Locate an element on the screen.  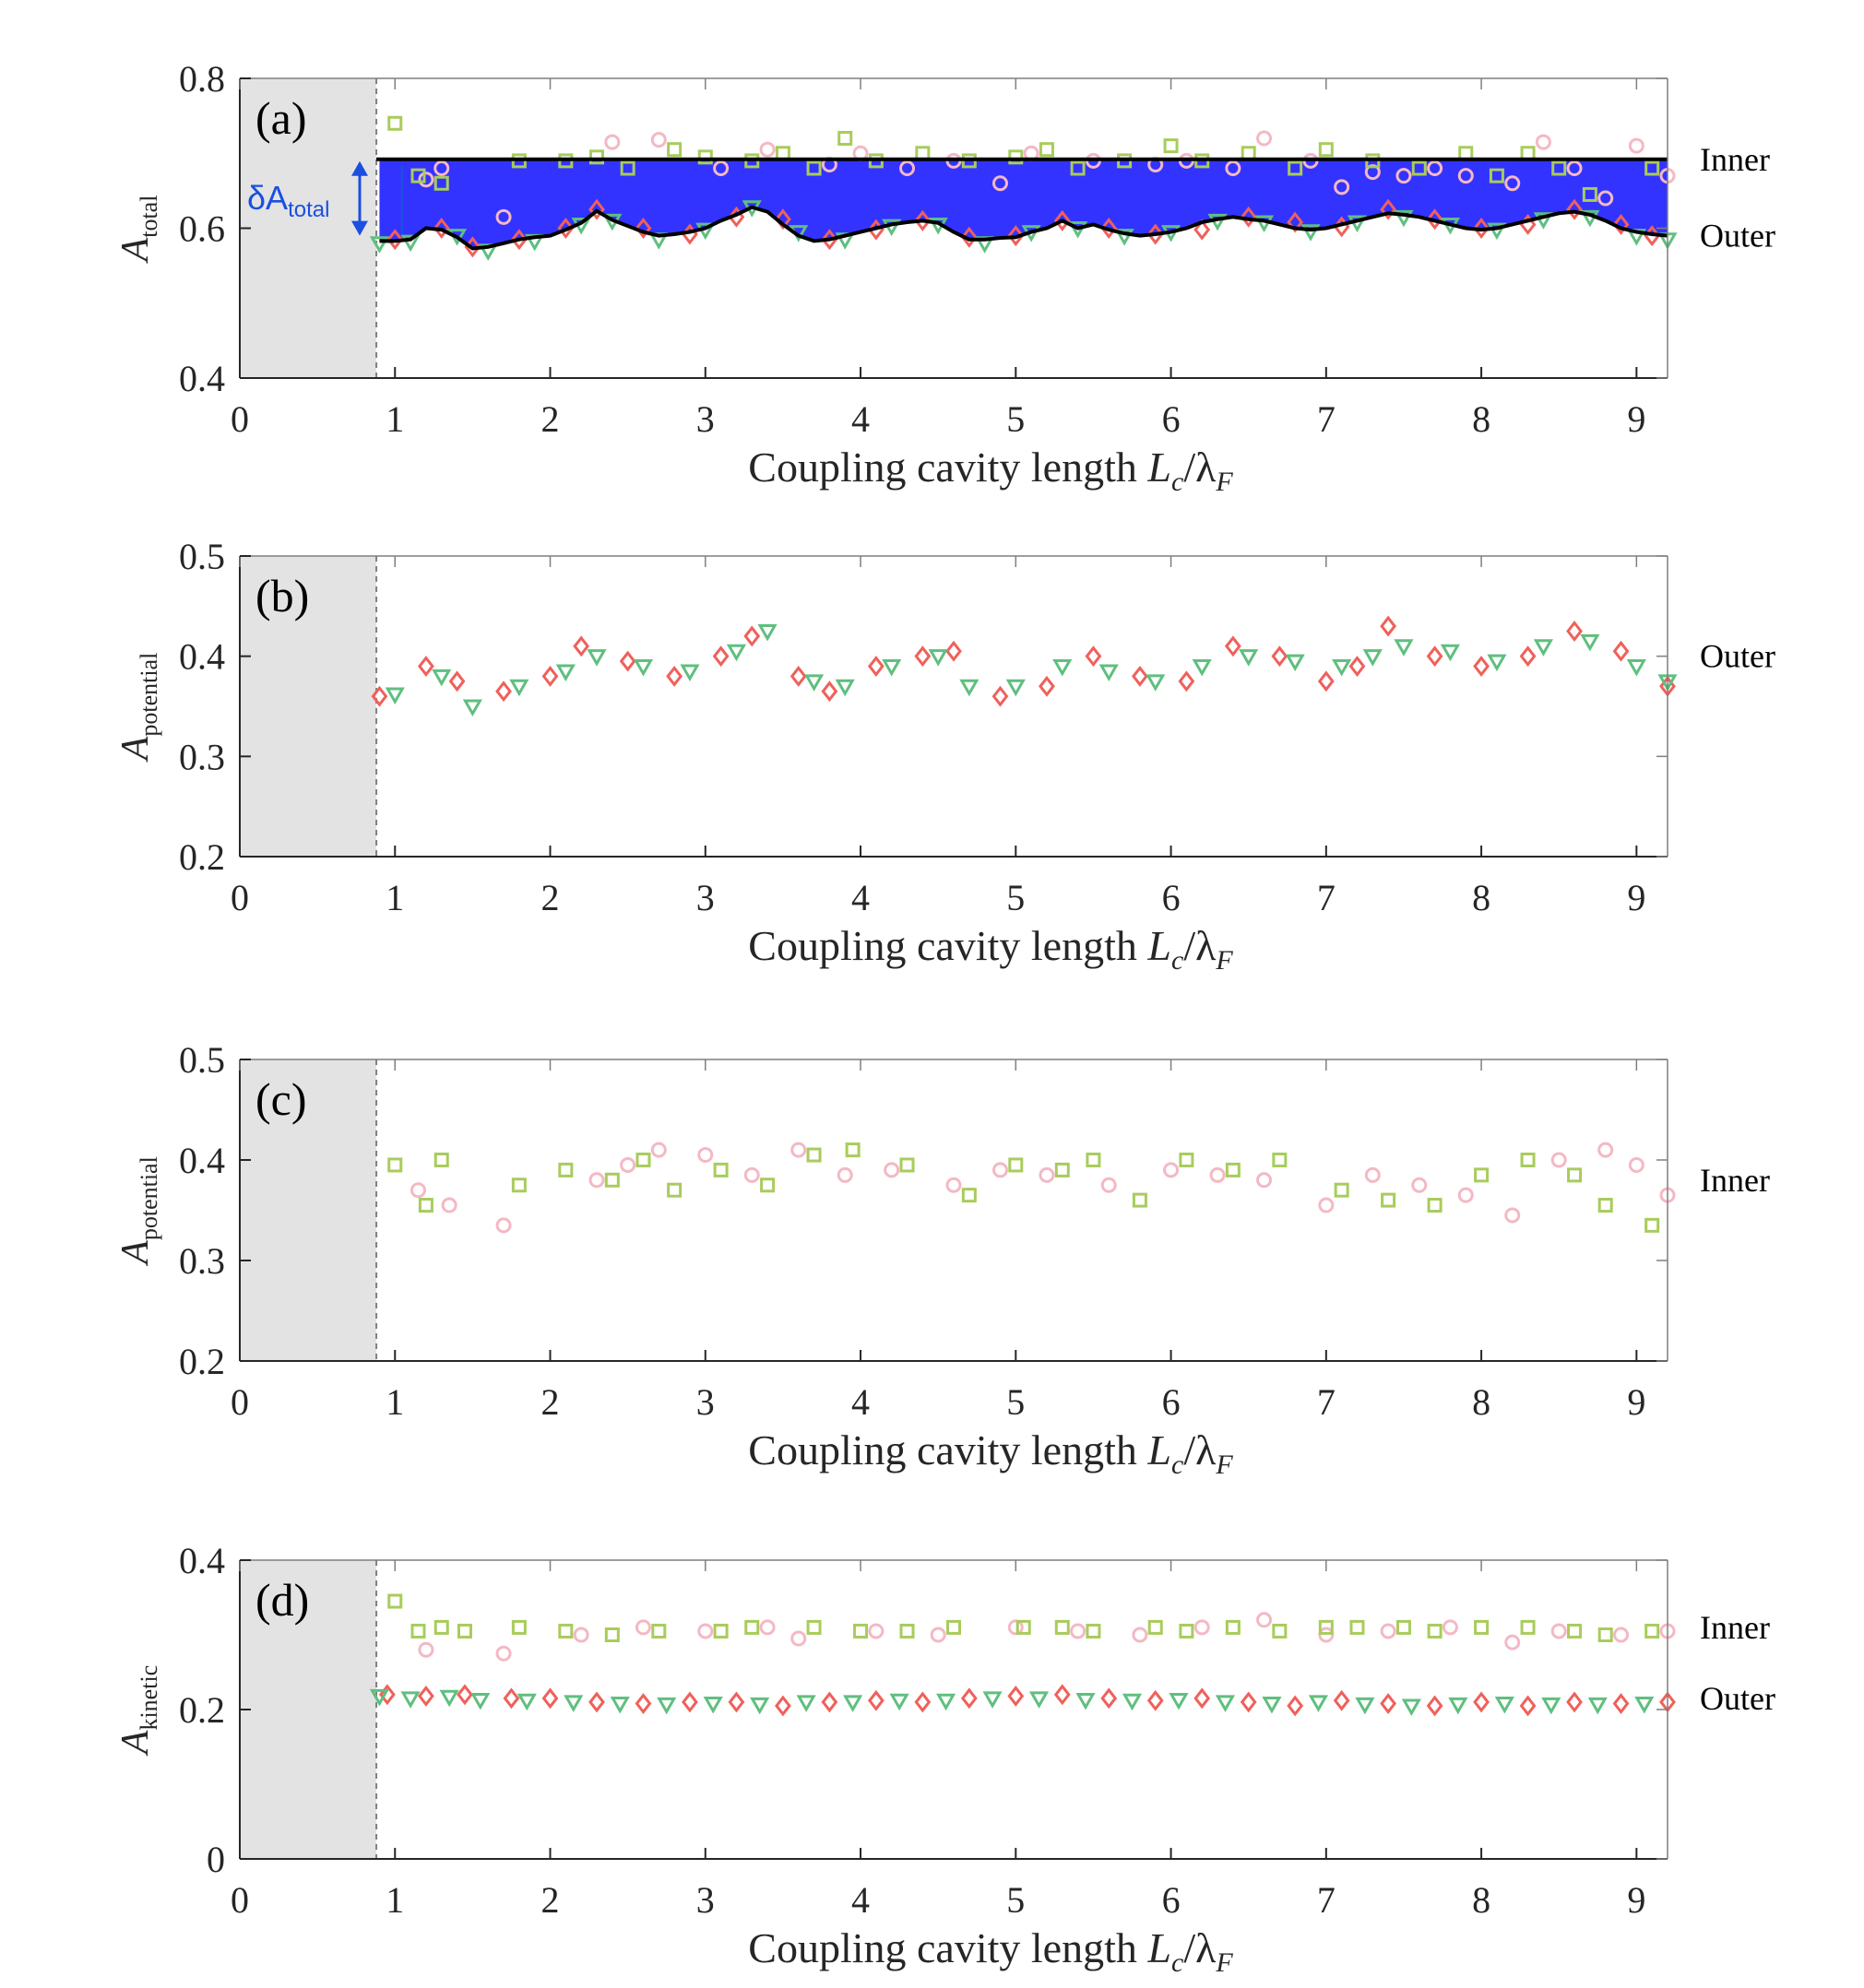
x-tick-label: 4 is located at coordinates (860, 1900).